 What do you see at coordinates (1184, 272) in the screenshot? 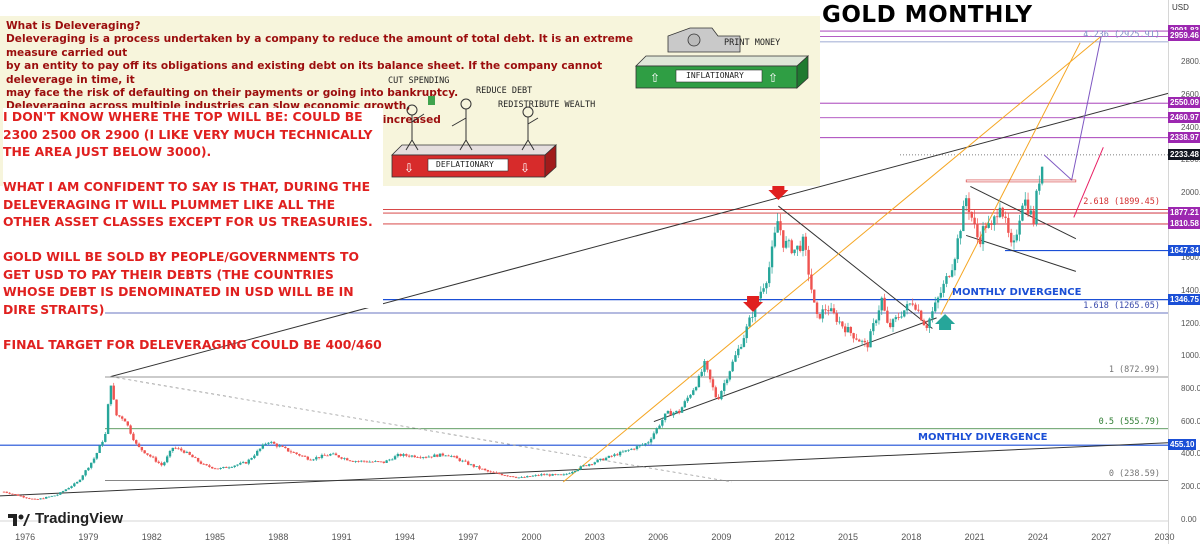
I see `price-axis` at bounding box center [1184, 272].